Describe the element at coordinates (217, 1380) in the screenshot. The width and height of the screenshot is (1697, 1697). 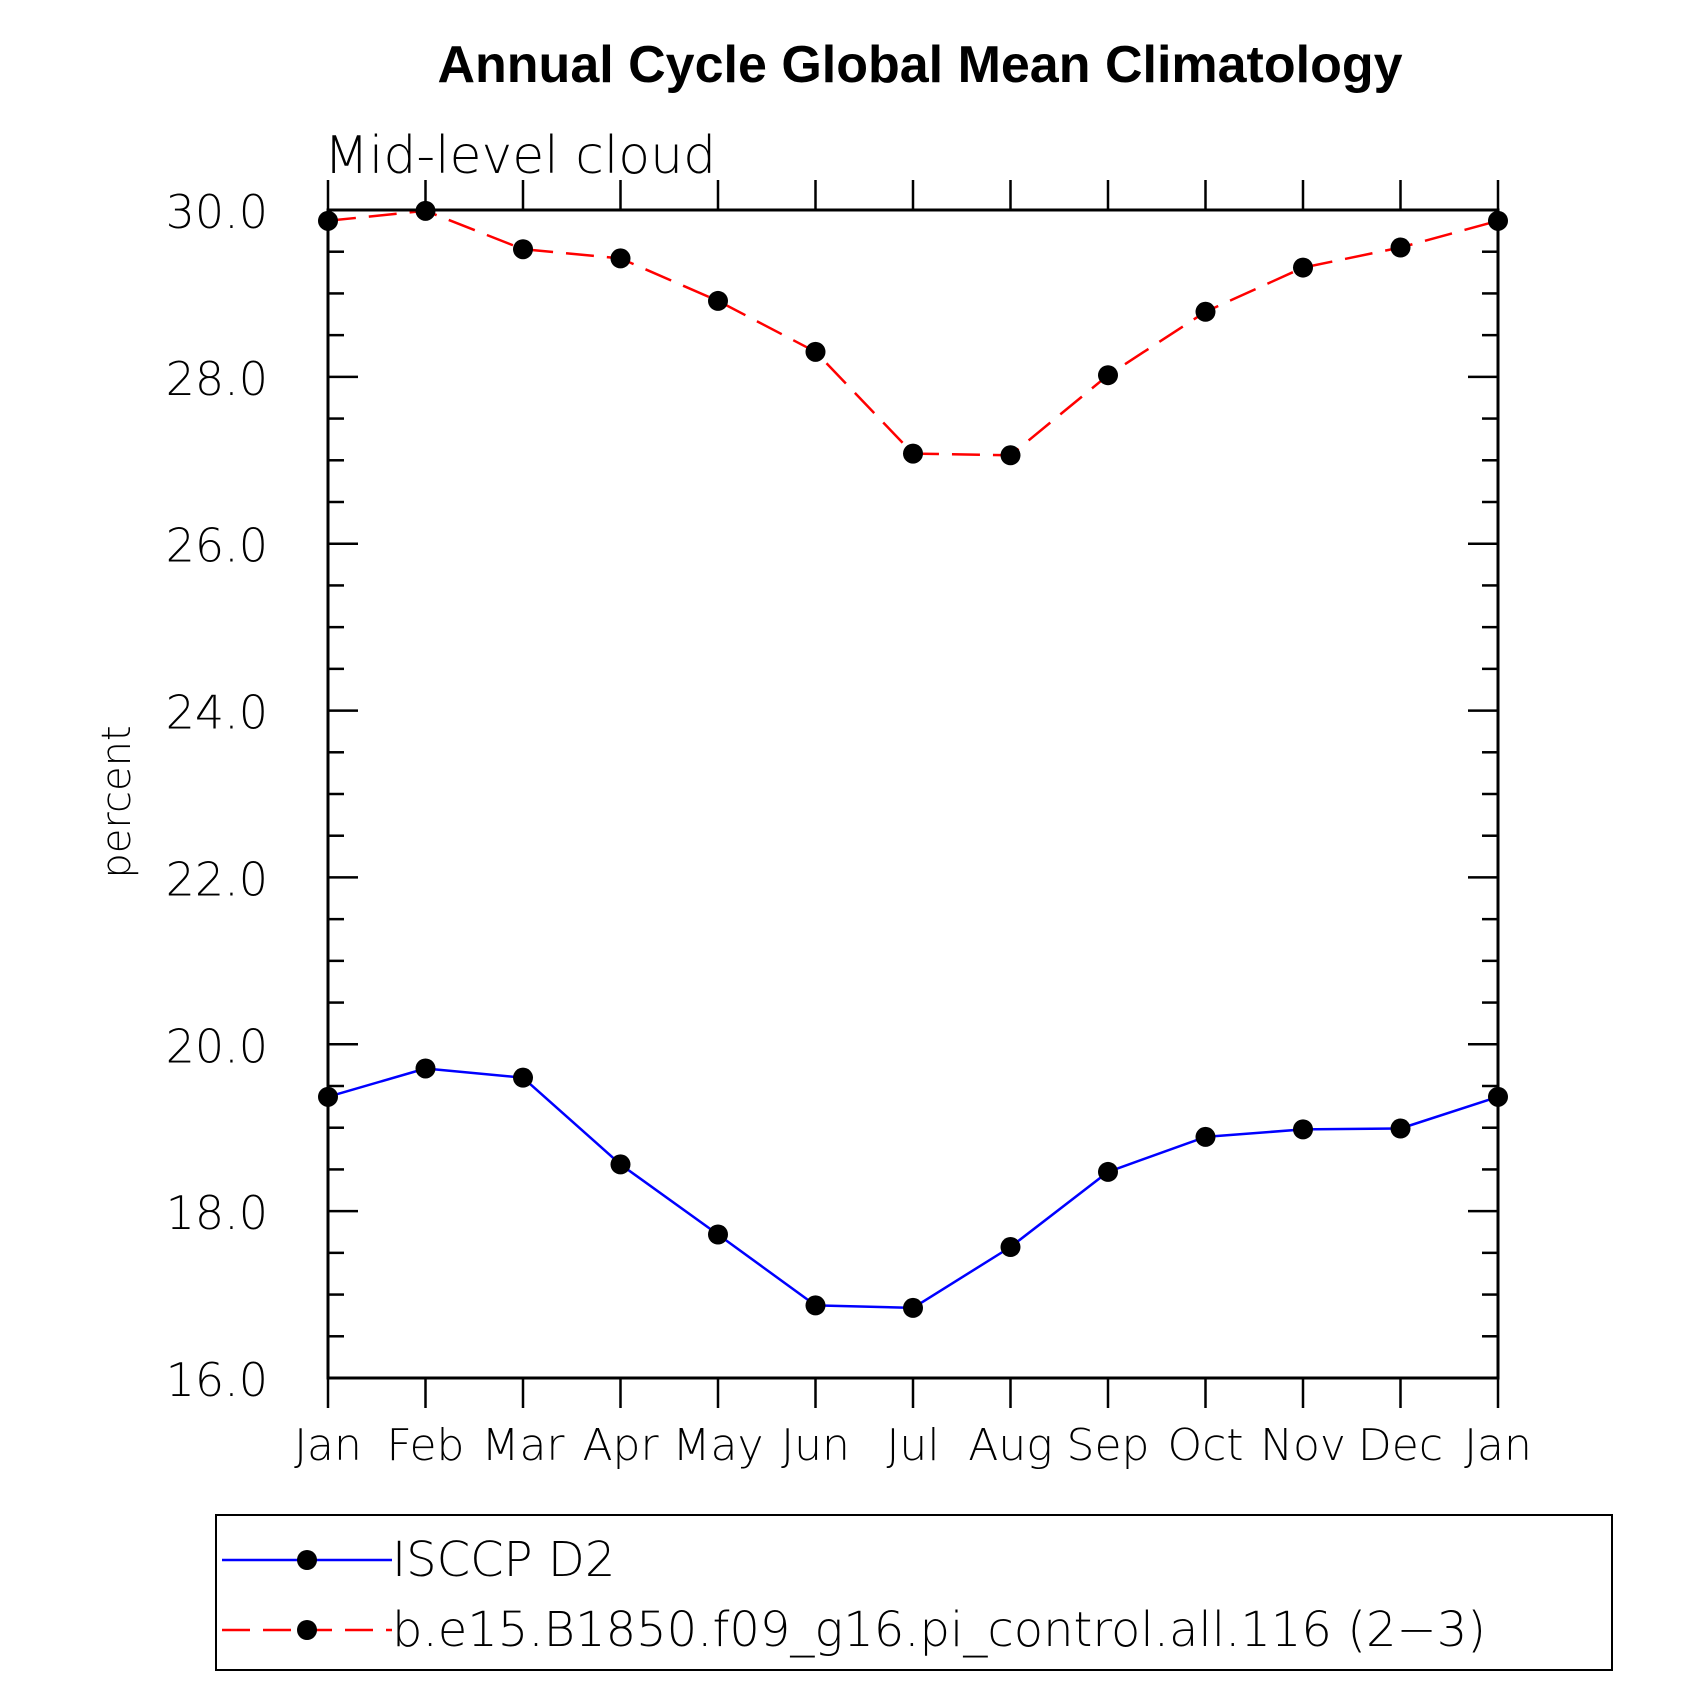
I see `y-tick-label: 16.0` at that location.